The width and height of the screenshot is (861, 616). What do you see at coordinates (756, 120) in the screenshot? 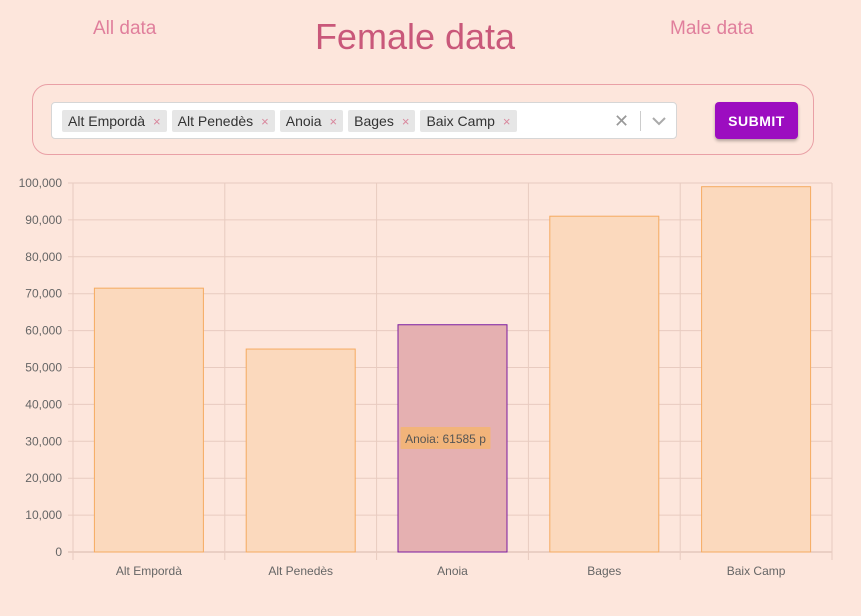
I see `submit-button: SUBMIT` at bounding box center [756, 120].